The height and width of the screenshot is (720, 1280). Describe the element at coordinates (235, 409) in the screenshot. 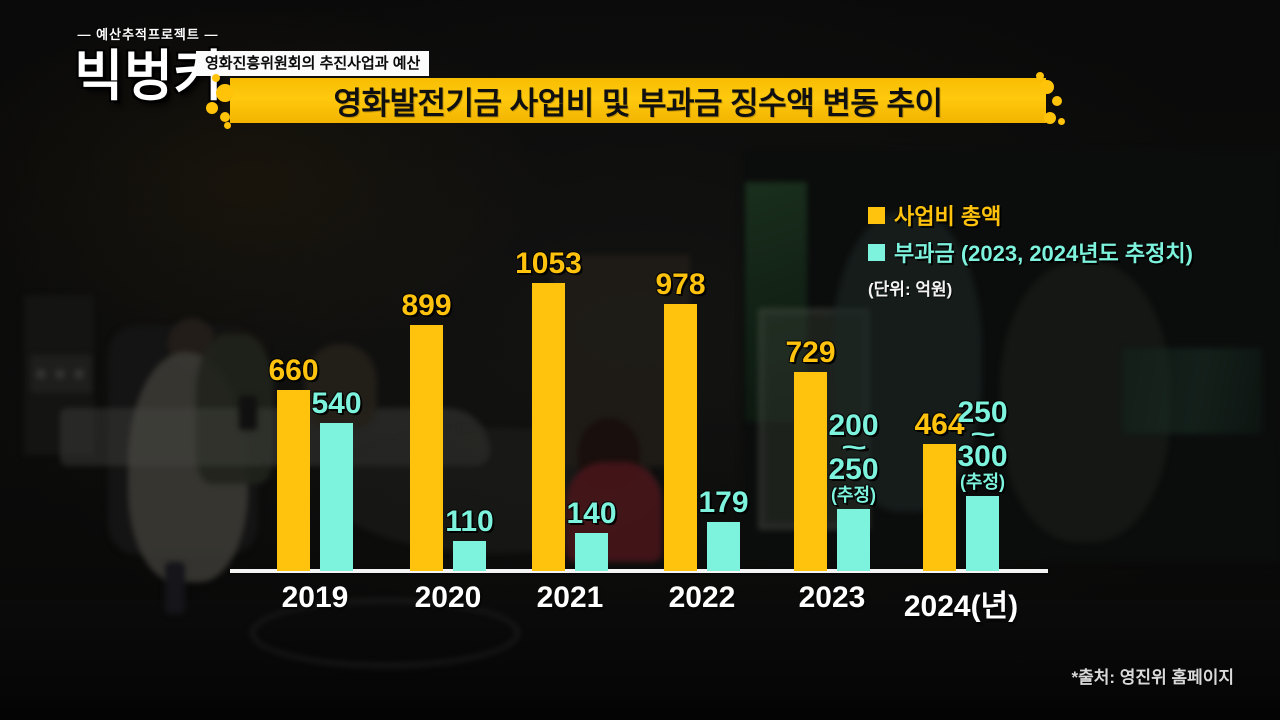

I see `person-with-cap` at that location.